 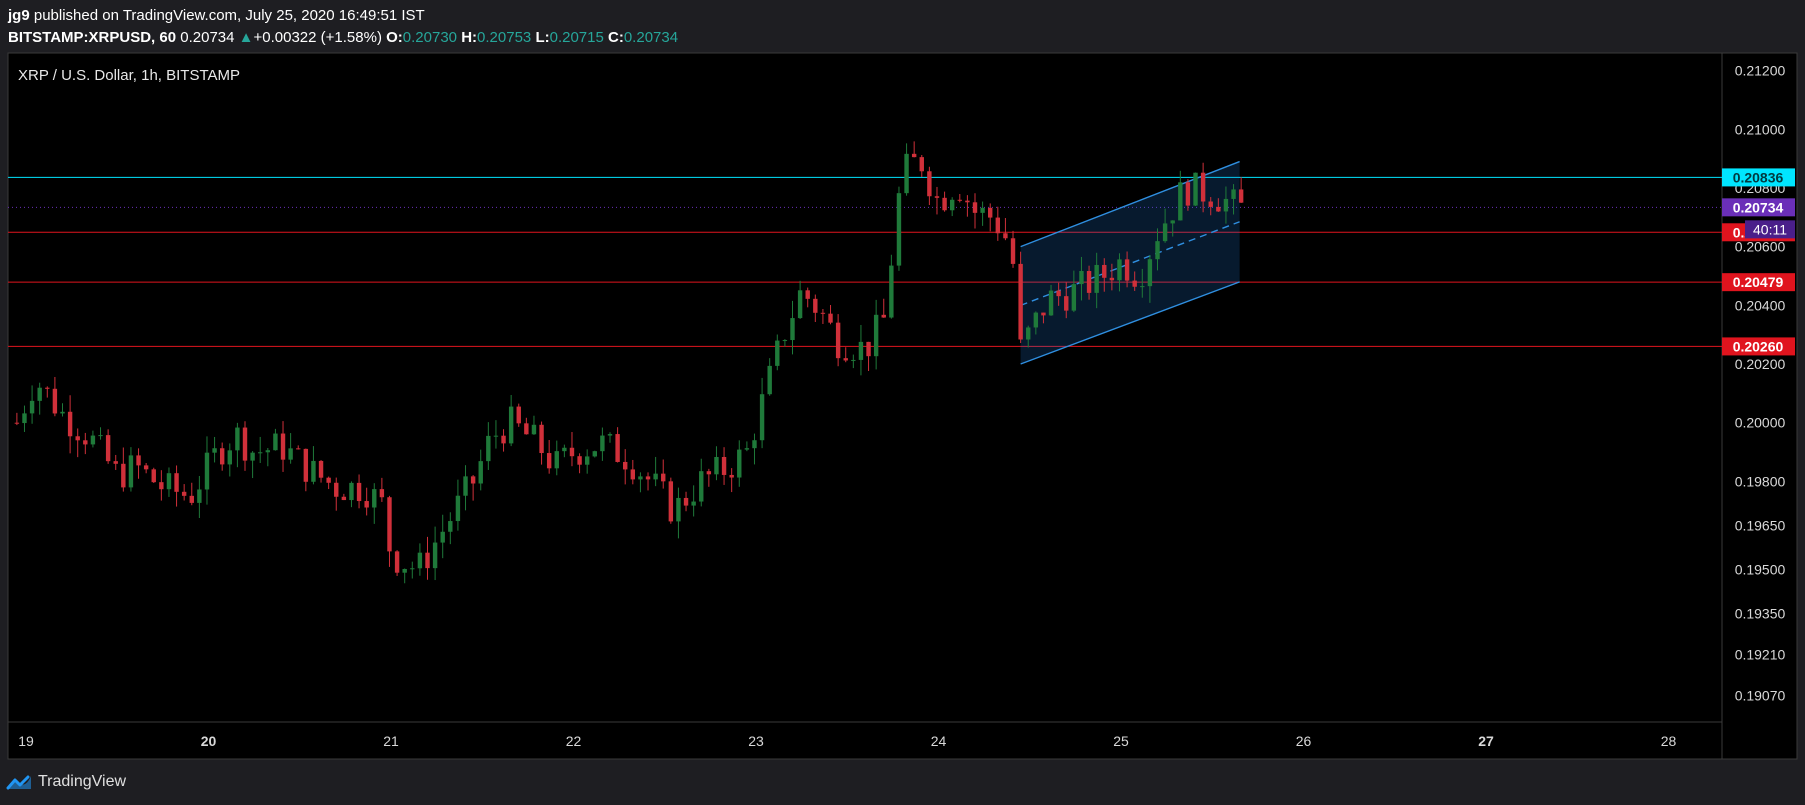 What do you see at coordinates (469, 37) in the screenshot?
I see `high-label: H:` at bounding box center [469, 37].